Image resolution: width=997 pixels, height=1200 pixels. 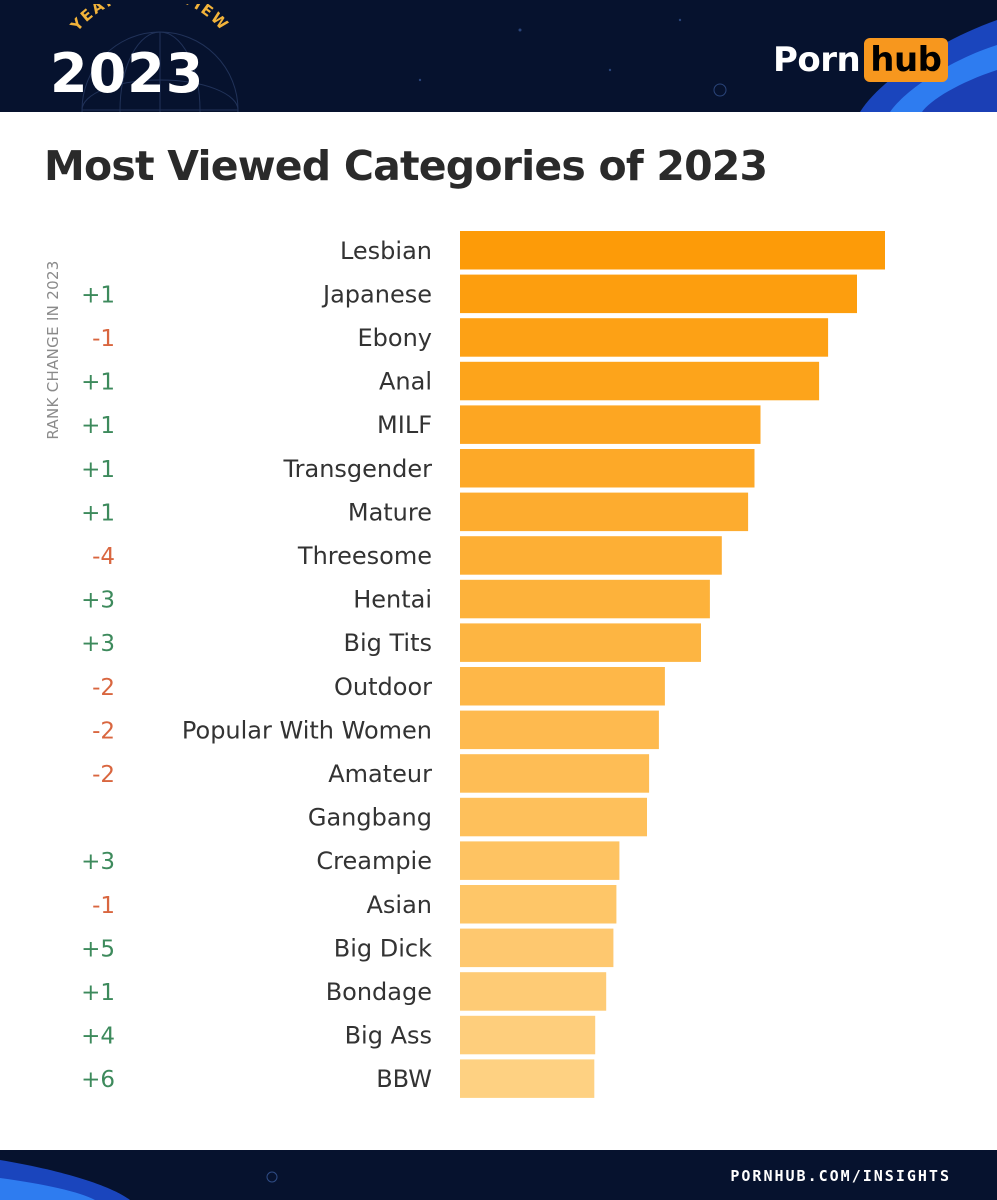 I want to click on badge-year: 2023, so click(x=127, y=73).